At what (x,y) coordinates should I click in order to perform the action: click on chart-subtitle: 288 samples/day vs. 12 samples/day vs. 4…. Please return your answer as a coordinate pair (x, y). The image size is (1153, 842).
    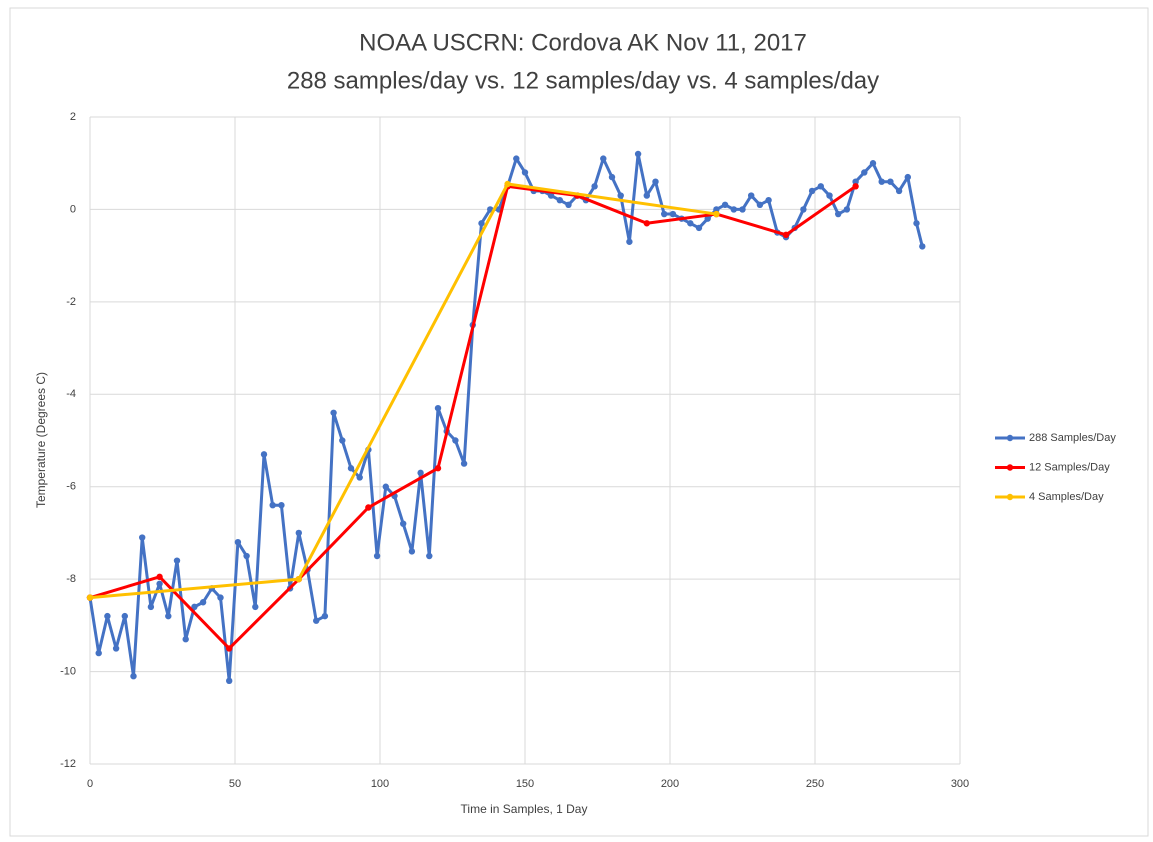
    Looking at the image, I should click on (583, 80).